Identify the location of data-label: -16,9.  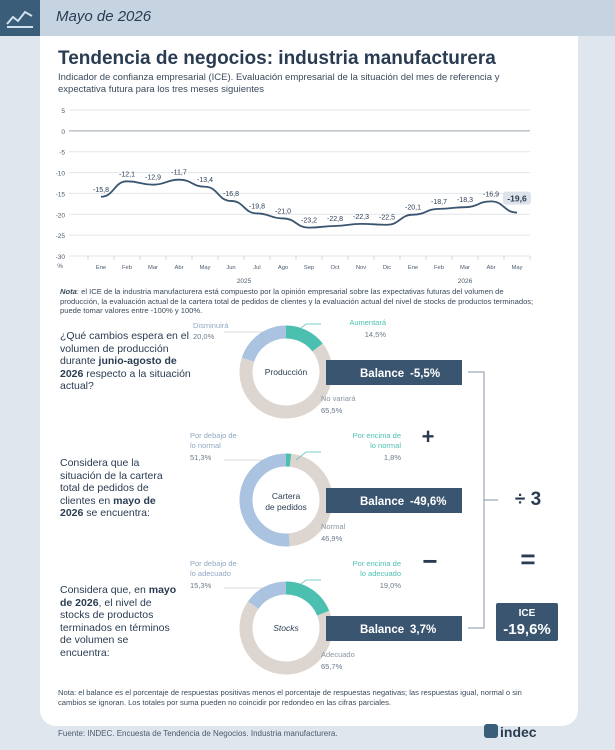
(491, 194).